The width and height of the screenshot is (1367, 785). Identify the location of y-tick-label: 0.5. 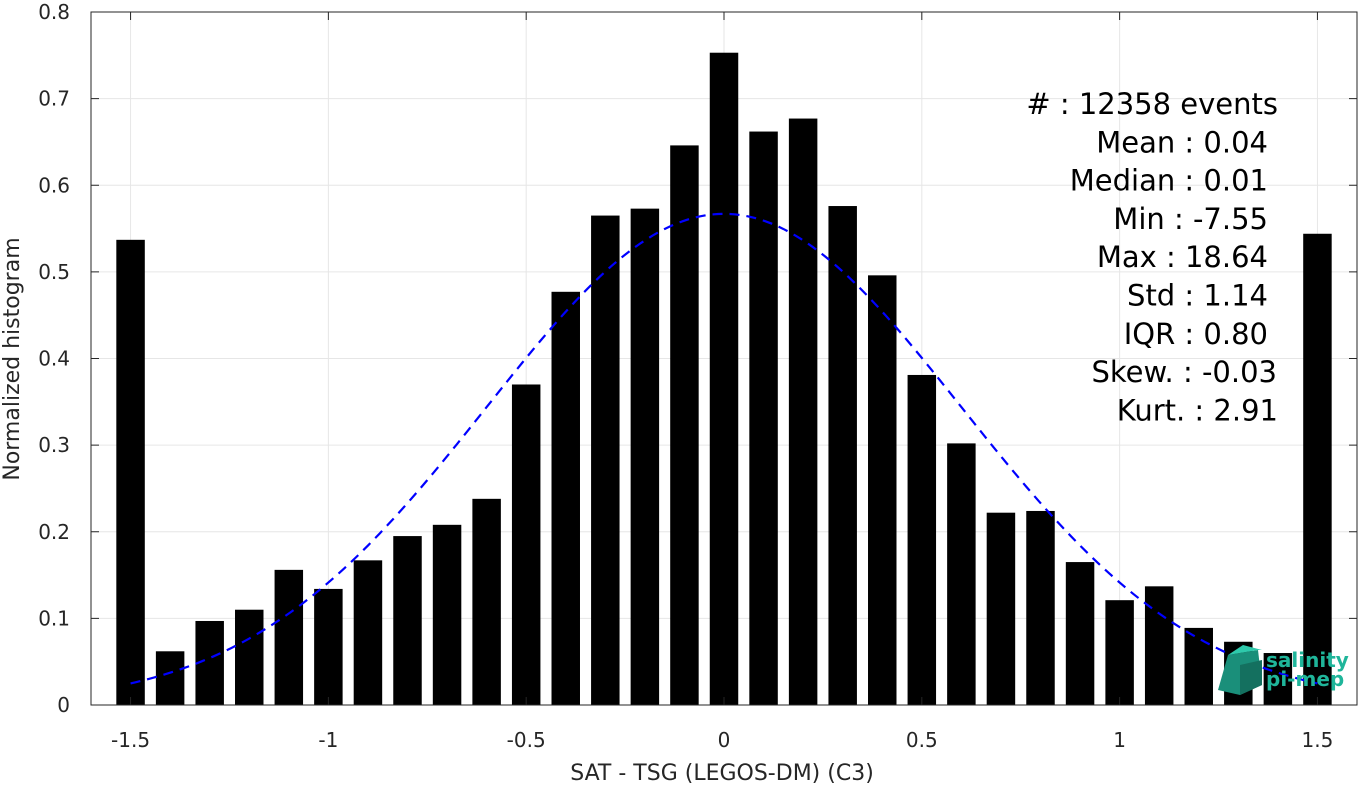
(54, 272).